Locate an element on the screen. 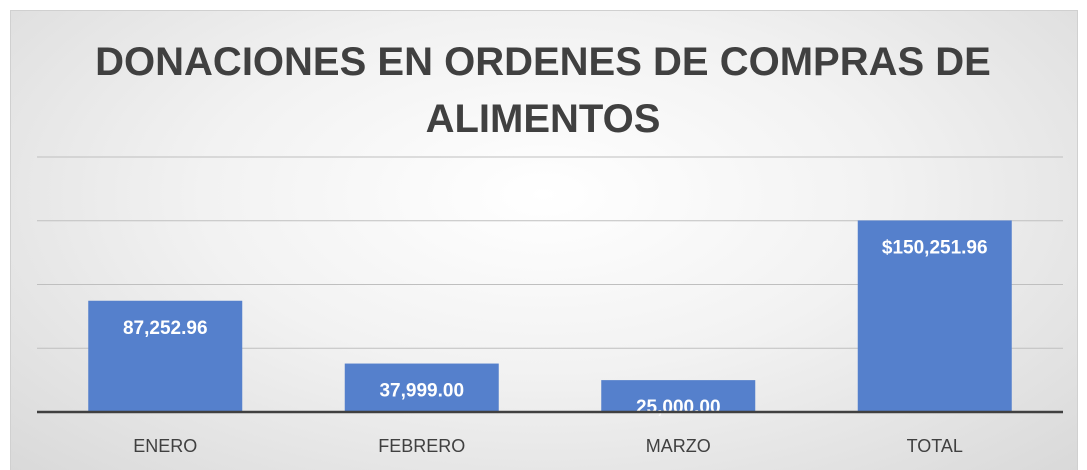  data-label: 87,252.96 is located at coordinates (165, 328).